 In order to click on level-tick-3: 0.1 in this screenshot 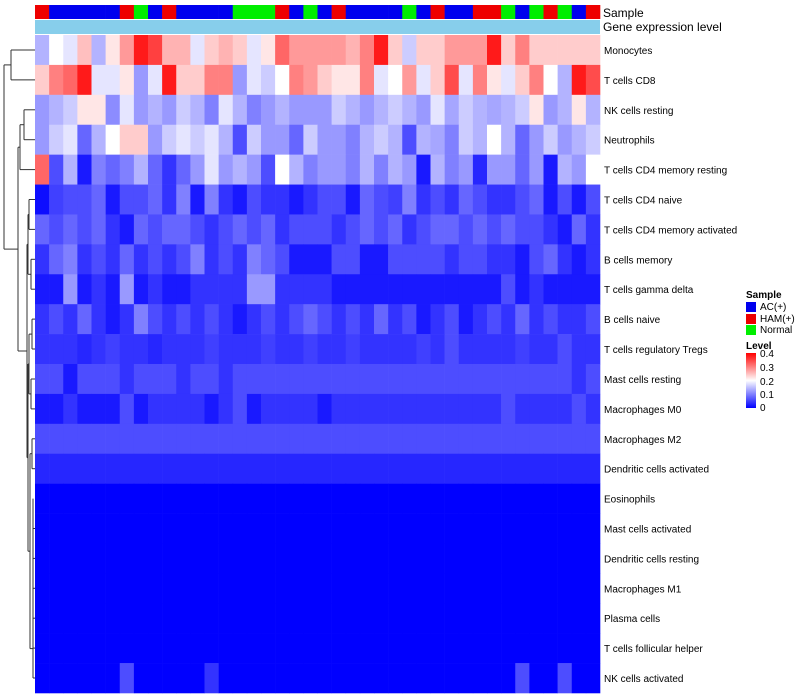, I will do `click(767, 395)`.